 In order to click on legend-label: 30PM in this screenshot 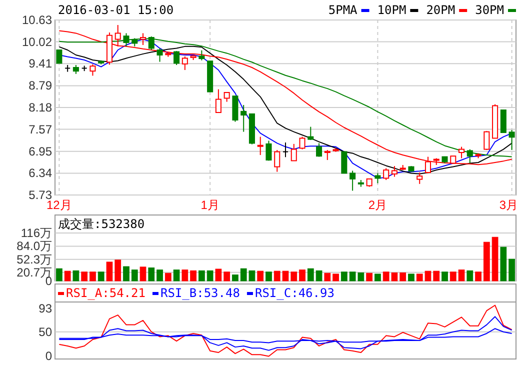, I will do `click(489, 10)`.